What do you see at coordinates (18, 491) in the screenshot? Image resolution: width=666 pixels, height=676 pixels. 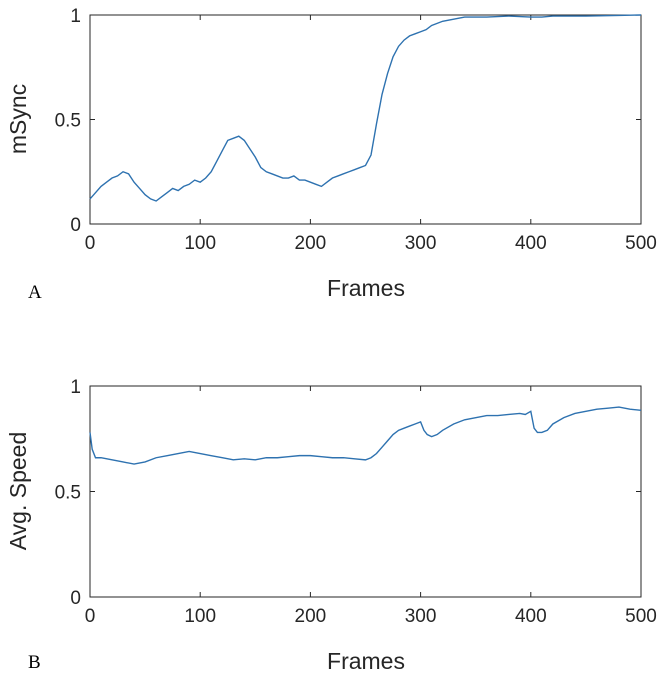 I see `y-axis-label: Avg. Speed` at bounding box center [18, 491].